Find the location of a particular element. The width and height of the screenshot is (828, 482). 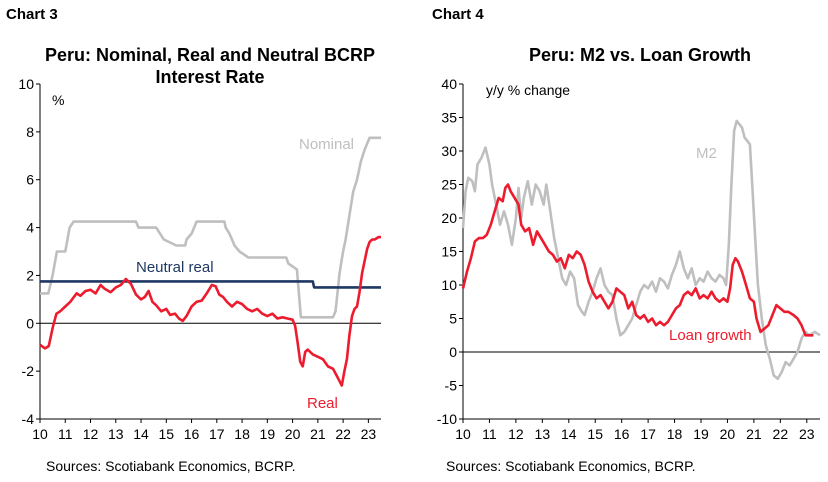

chart3-label-real: Real is located at coordinates (322, 403).